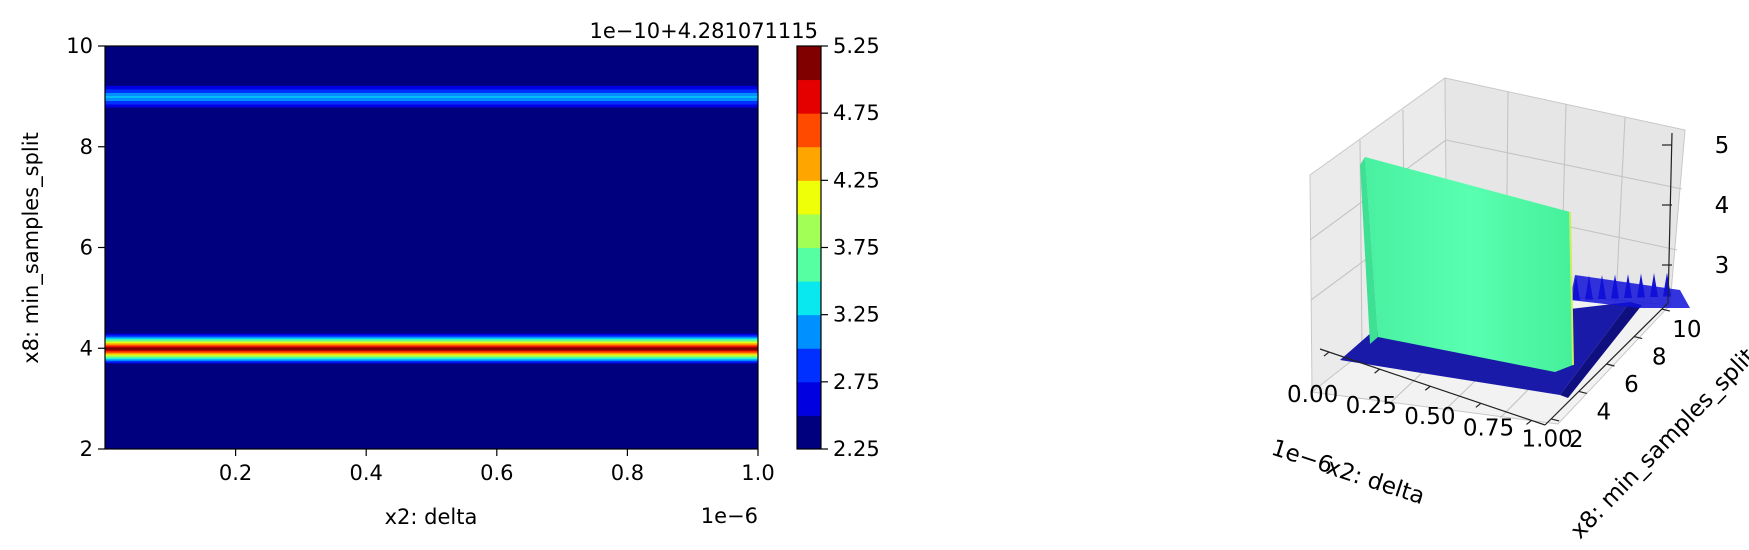 The width and height of the screenshot is (1749, 550). I want to click on surface-y-tick-label: 10, so click(1686, 330).